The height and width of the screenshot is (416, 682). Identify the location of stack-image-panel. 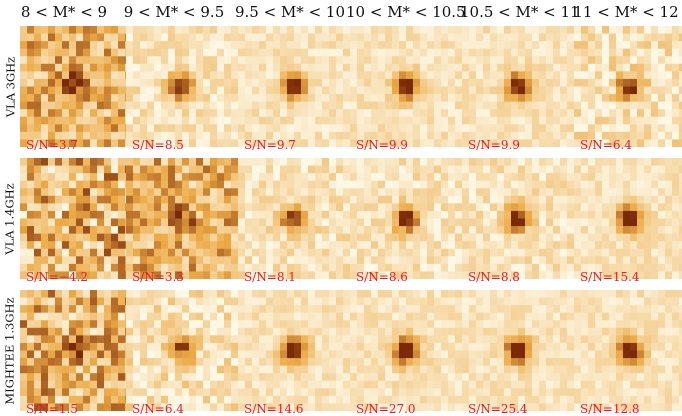
(76, 350).